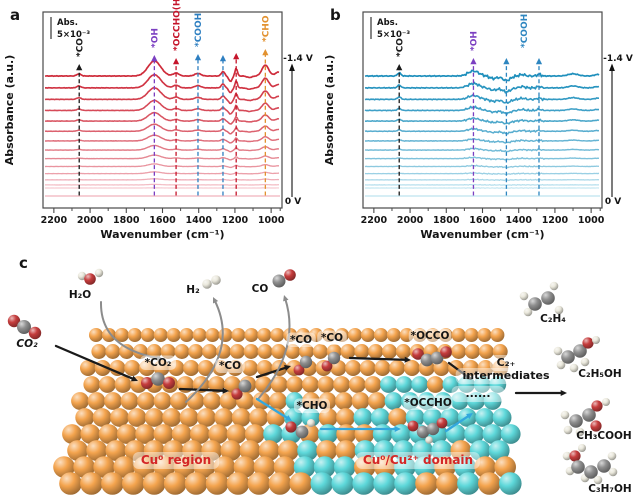 The height and width of the screenshot is (500, 639). What do you see at coordinates (430, 336) in the screenshot?
I see `molecule-label-occo: *OCCO` at bounding box center [430, 336].